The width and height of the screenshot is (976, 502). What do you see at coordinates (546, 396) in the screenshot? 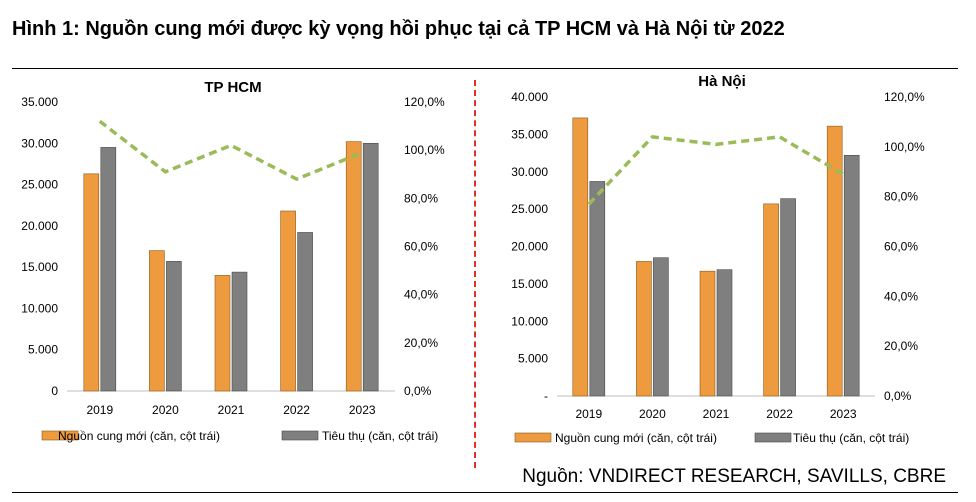
I see `hn-left-tick-label: -` at bounding box center [546, 396].